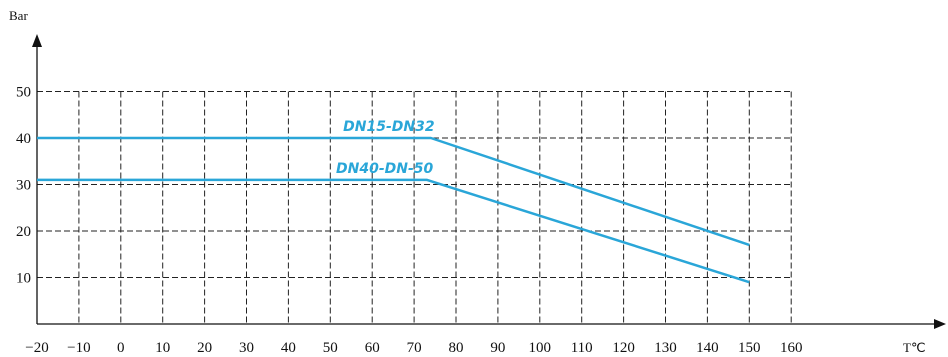 The width and height of the screenshot is (948, 357). I want to click on y-axis-title: Bar, so click(18, 15).